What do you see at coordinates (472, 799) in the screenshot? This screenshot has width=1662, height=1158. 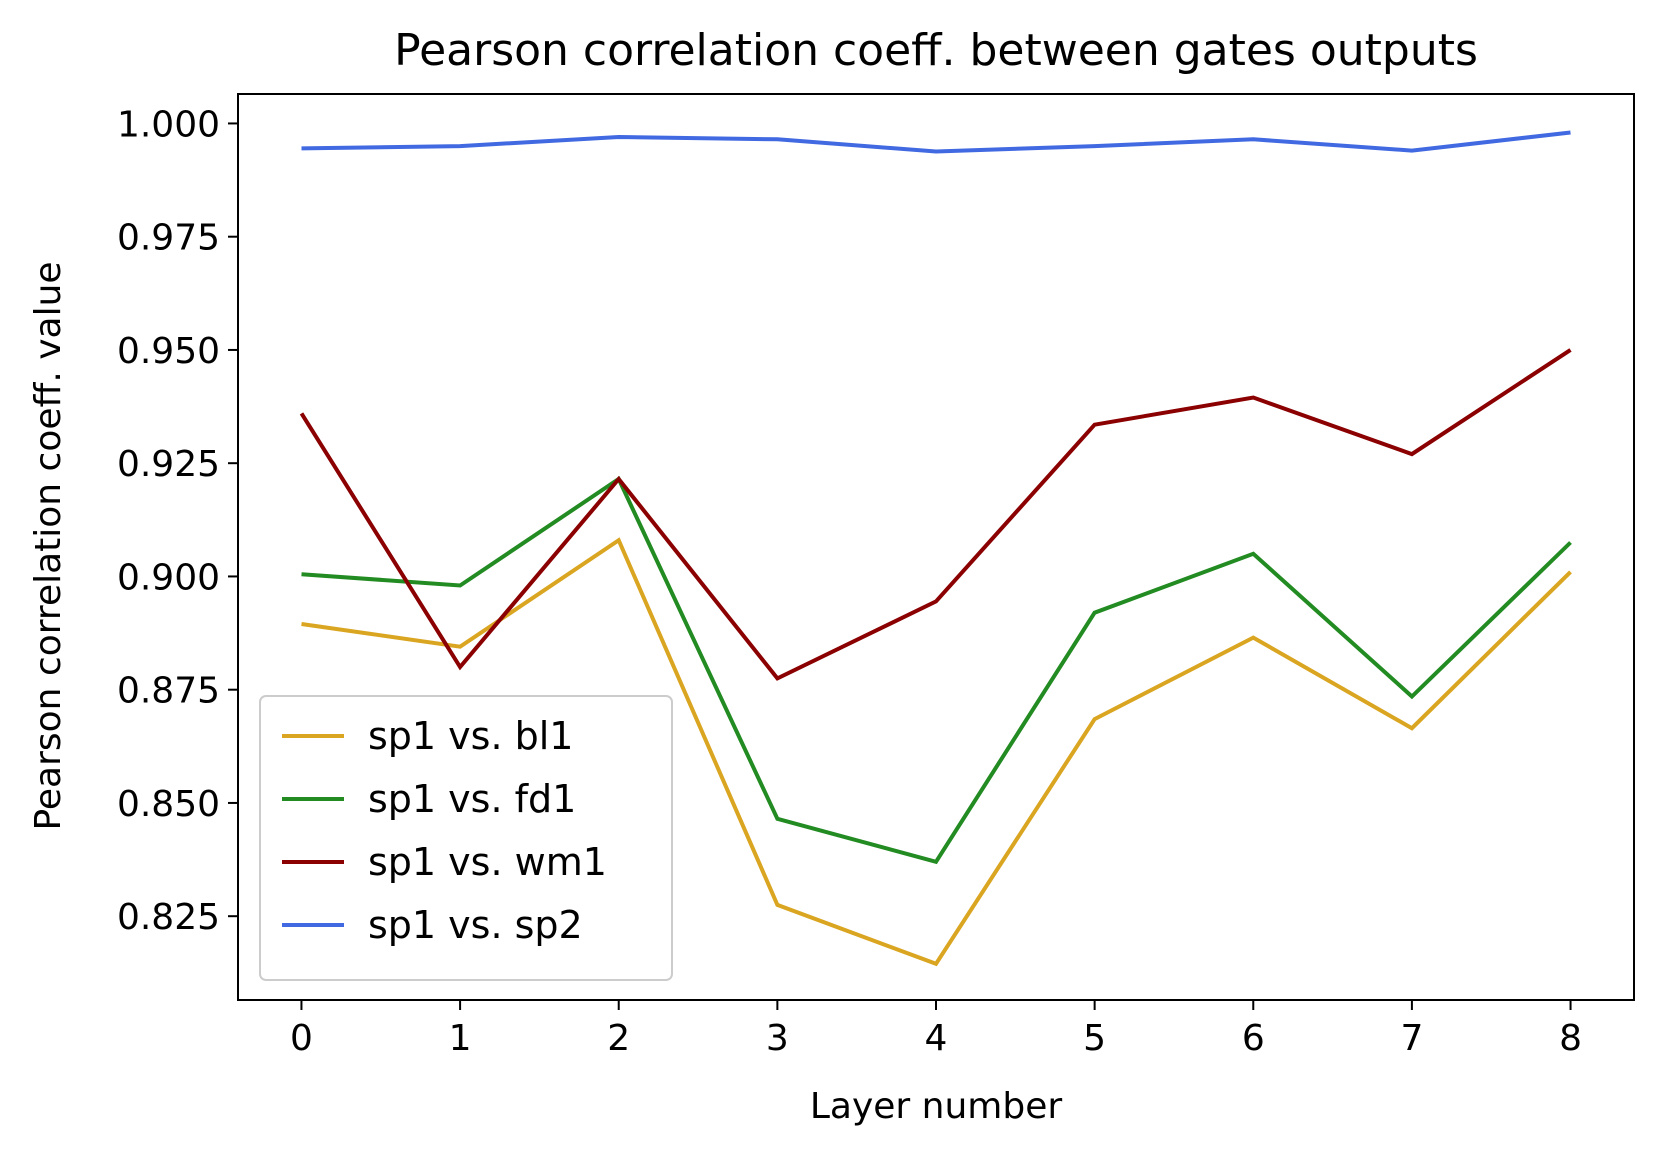 I see `legend-label-2: sp1 vs. fd1` at bounding box center [472, 799].